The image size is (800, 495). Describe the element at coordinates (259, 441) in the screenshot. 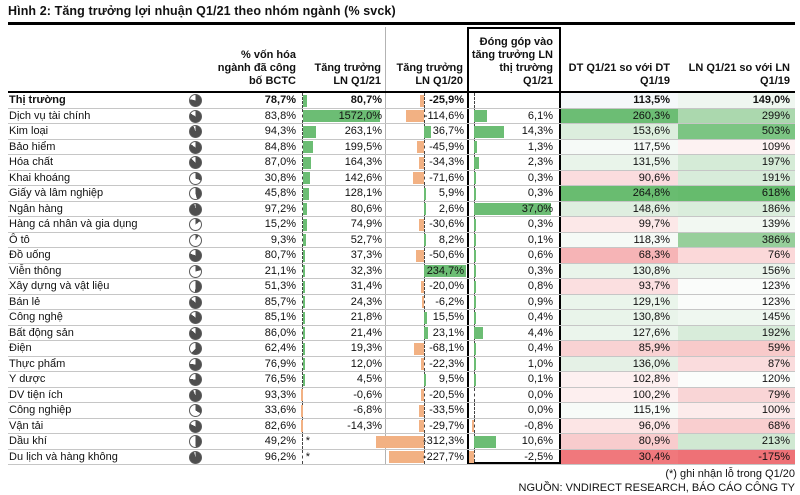

I see `reported-cap-cell: 49,2% *` at that location.